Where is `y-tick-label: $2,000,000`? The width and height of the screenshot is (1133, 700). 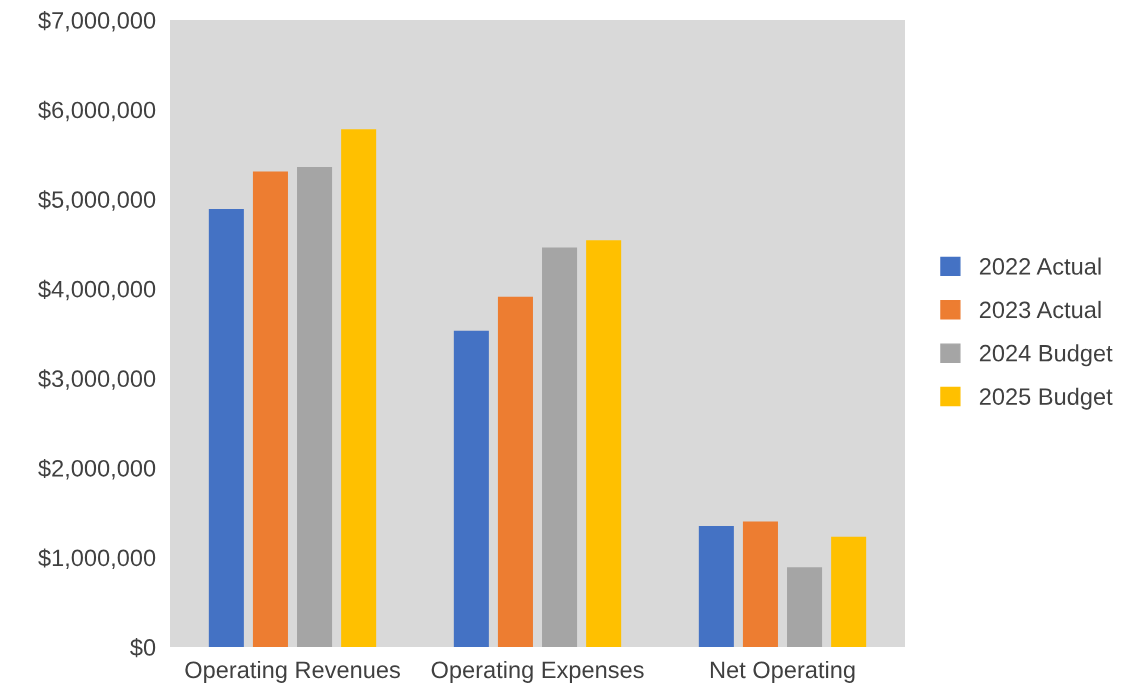
y-tick-label: $2,000,000 is located at coordinates (97, 469).